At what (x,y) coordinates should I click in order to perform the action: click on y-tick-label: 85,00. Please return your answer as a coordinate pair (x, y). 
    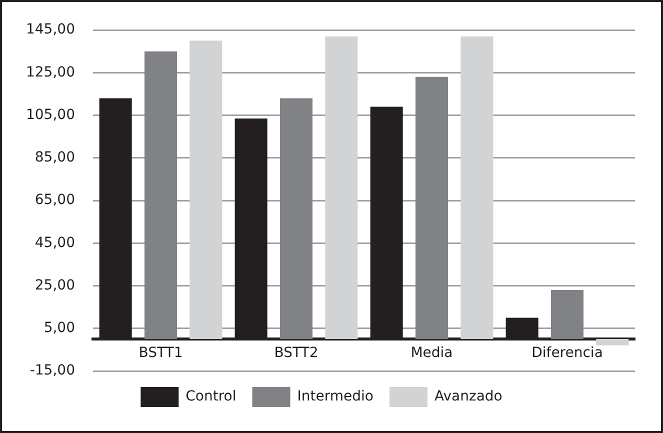
    Looking at the image, I should click on (54, 158).